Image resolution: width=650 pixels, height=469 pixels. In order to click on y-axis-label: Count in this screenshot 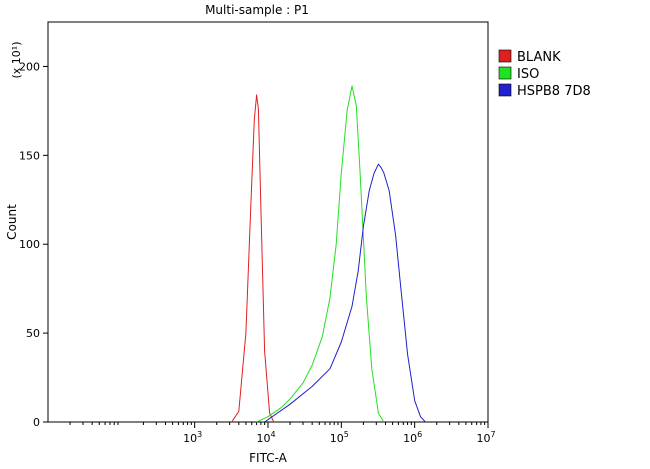, I will do `click(12, 222)`.